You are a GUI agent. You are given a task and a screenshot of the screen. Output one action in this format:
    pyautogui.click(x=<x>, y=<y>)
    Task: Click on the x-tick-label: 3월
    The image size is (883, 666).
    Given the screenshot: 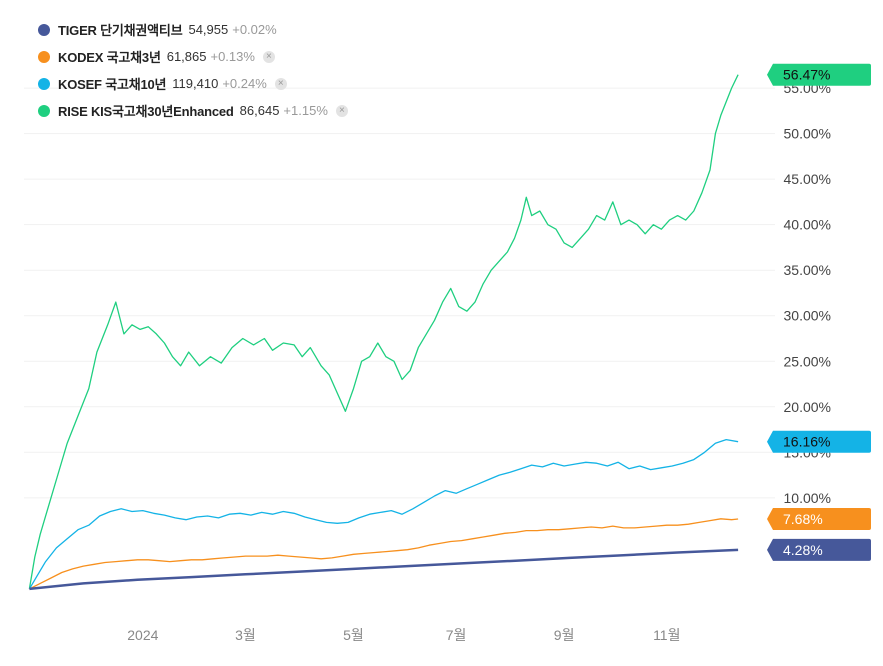 What is the action you would take?
    pyautogui.click(x=245, y=635)
    